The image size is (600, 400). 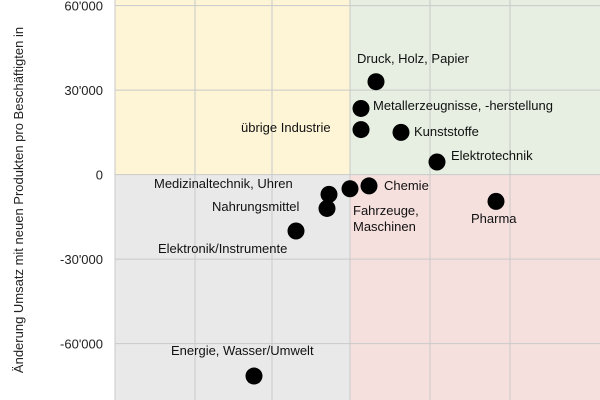 I want to click on point-label-chemie: Chemie, so click(x=406, y=185).